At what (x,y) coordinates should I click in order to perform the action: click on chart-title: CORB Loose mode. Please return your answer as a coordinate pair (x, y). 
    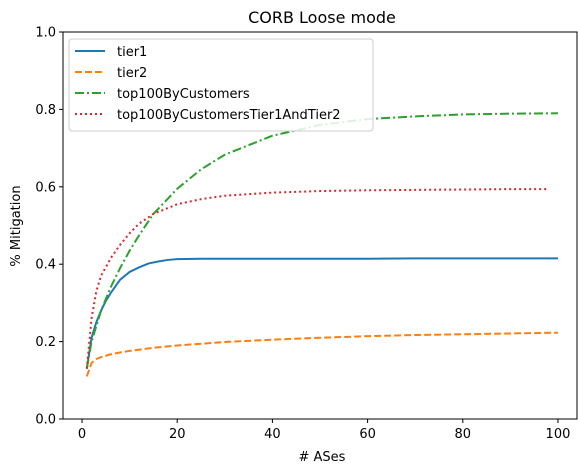
    Looking at the image, I should click on (322, 17).